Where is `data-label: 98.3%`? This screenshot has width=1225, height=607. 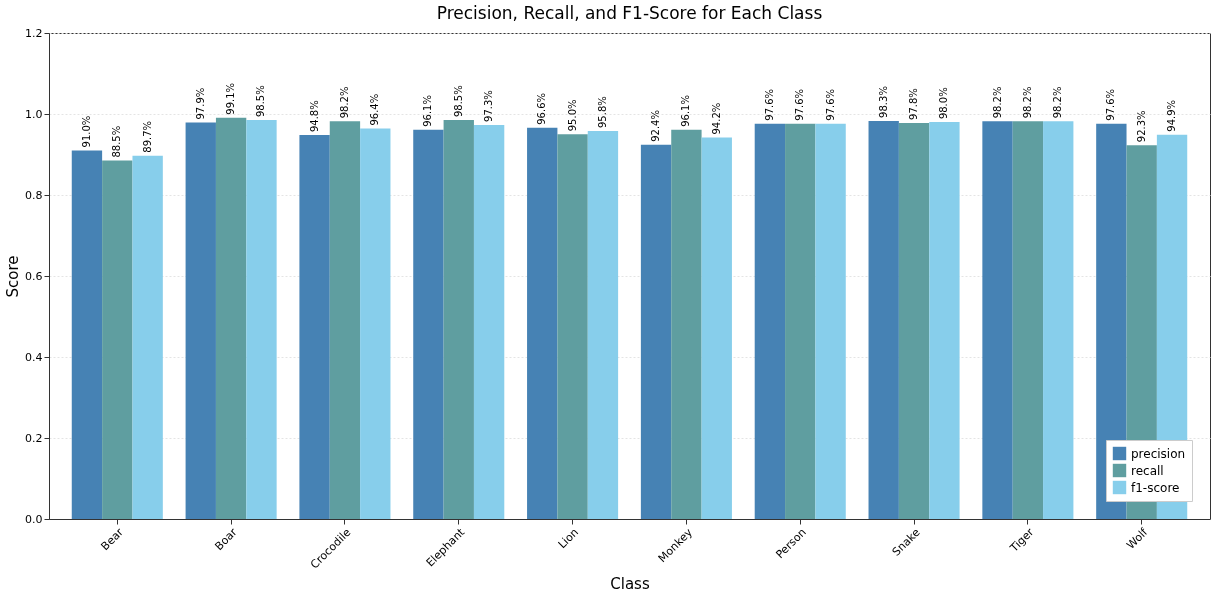 data-label: 98.3% is located at coordinates (883, 102).